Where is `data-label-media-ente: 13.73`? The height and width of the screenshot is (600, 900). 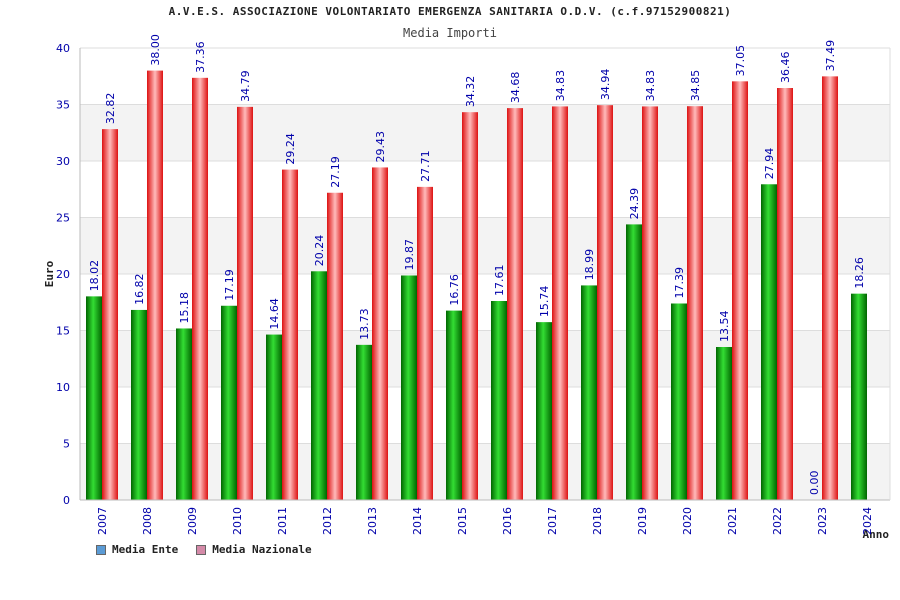 data-label-media-ente: 13.73 is located at coordinates (364, 324).